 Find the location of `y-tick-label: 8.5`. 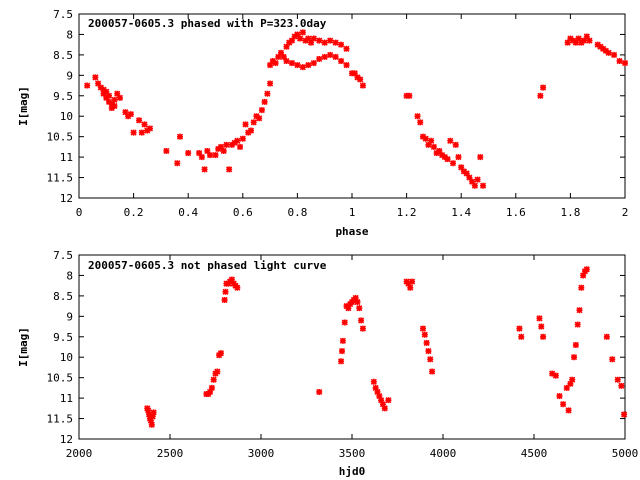

y-tick-label: 8.5 is located at coordinates (63, 55).